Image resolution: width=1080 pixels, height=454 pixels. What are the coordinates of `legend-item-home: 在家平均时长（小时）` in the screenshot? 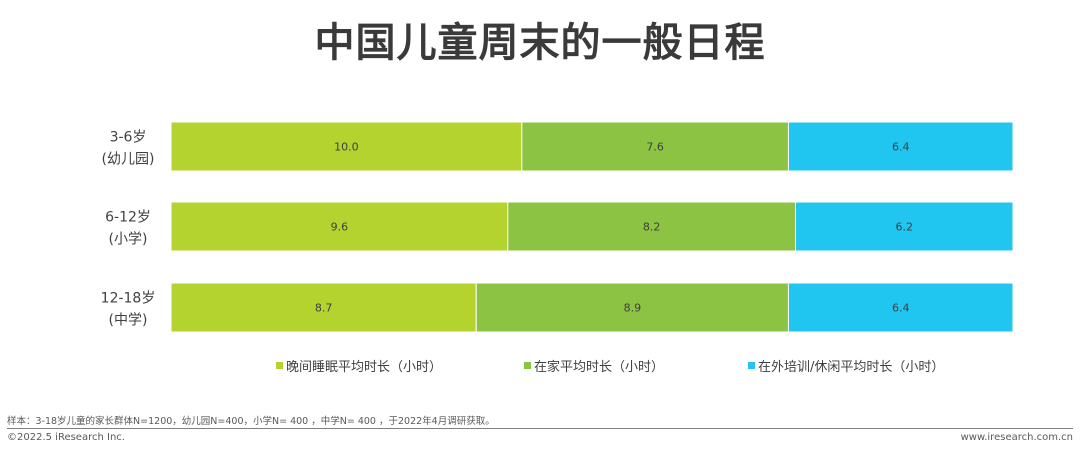 It's located at (594, 365).